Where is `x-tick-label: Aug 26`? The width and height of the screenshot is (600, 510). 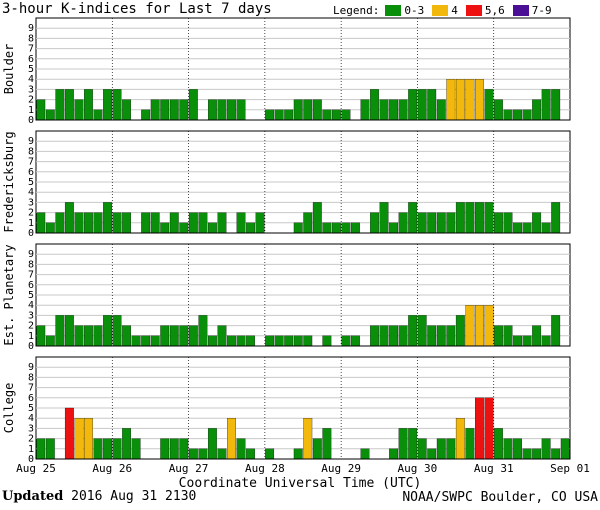 x-tick-label: Aug 26 is located at coordinates (112, 468).